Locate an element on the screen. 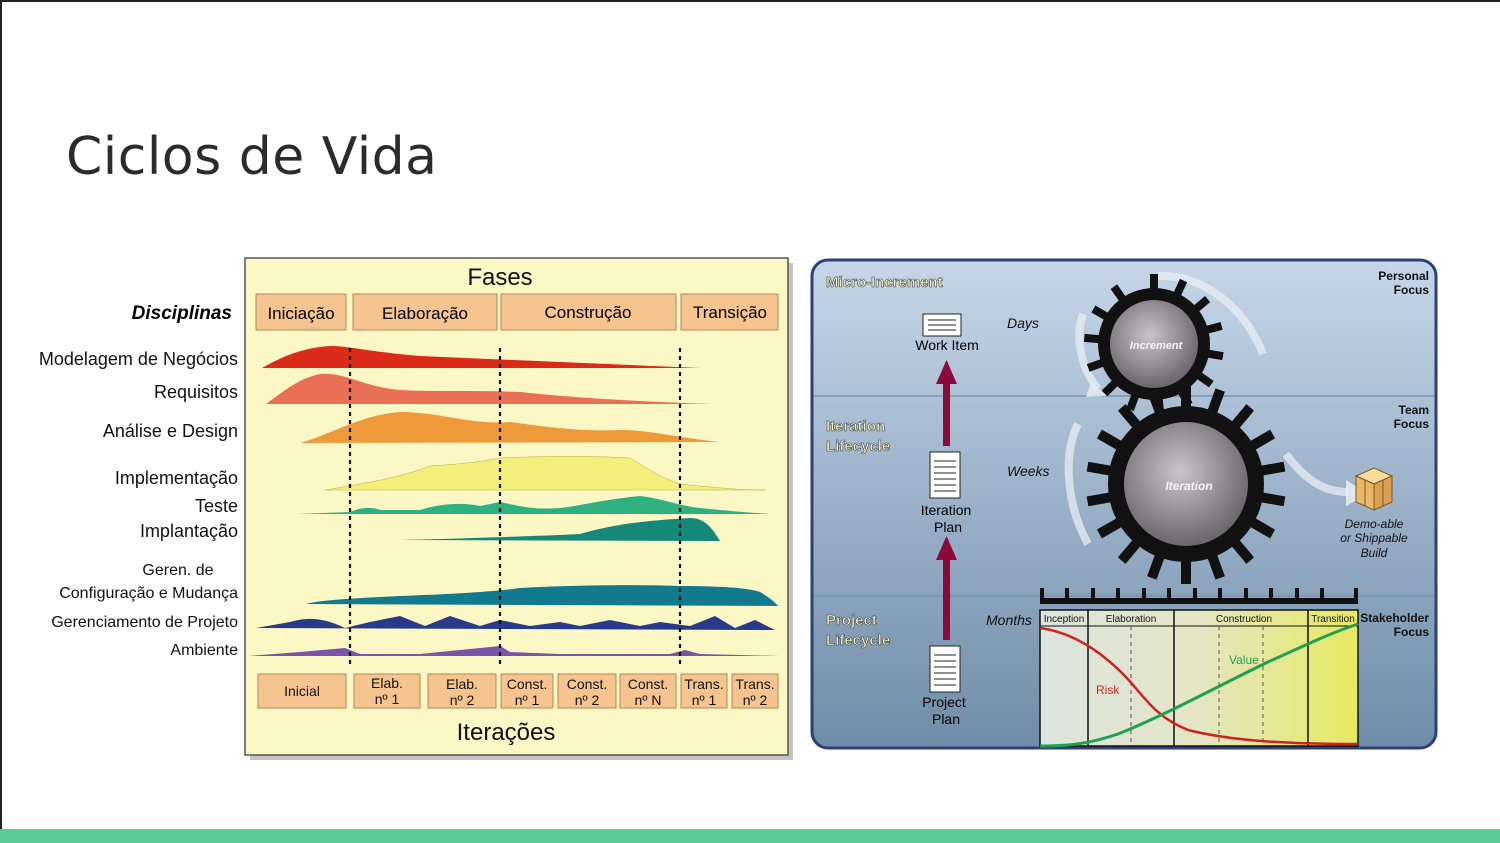 This screenshot has width=1500, height=843. hump-ambiente is located at coordinates (514, 651).